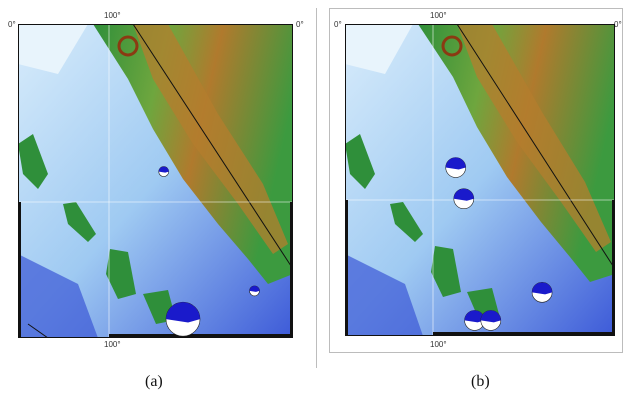  I want to click on panel-divider, so click(316, 188).